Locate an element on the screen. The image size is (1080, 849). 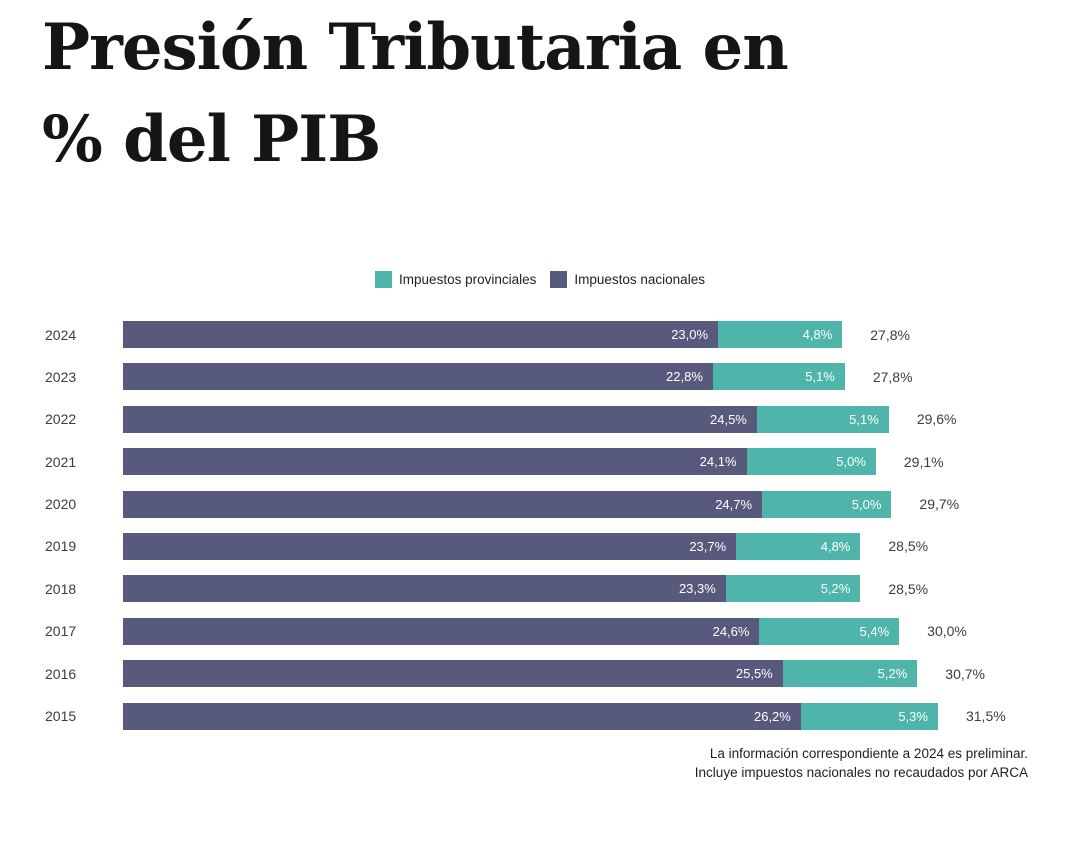
chart-row: 2023 22,8% 5,1% 27,8% is located at coordinates (525, 377).